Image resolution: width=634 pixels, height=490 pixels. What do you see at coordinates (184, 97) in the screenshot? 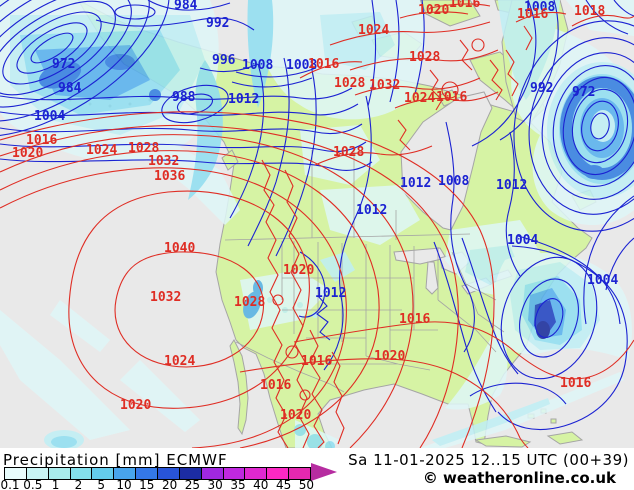
I see `pressure-label: 988` at bounding box center [184, 97].